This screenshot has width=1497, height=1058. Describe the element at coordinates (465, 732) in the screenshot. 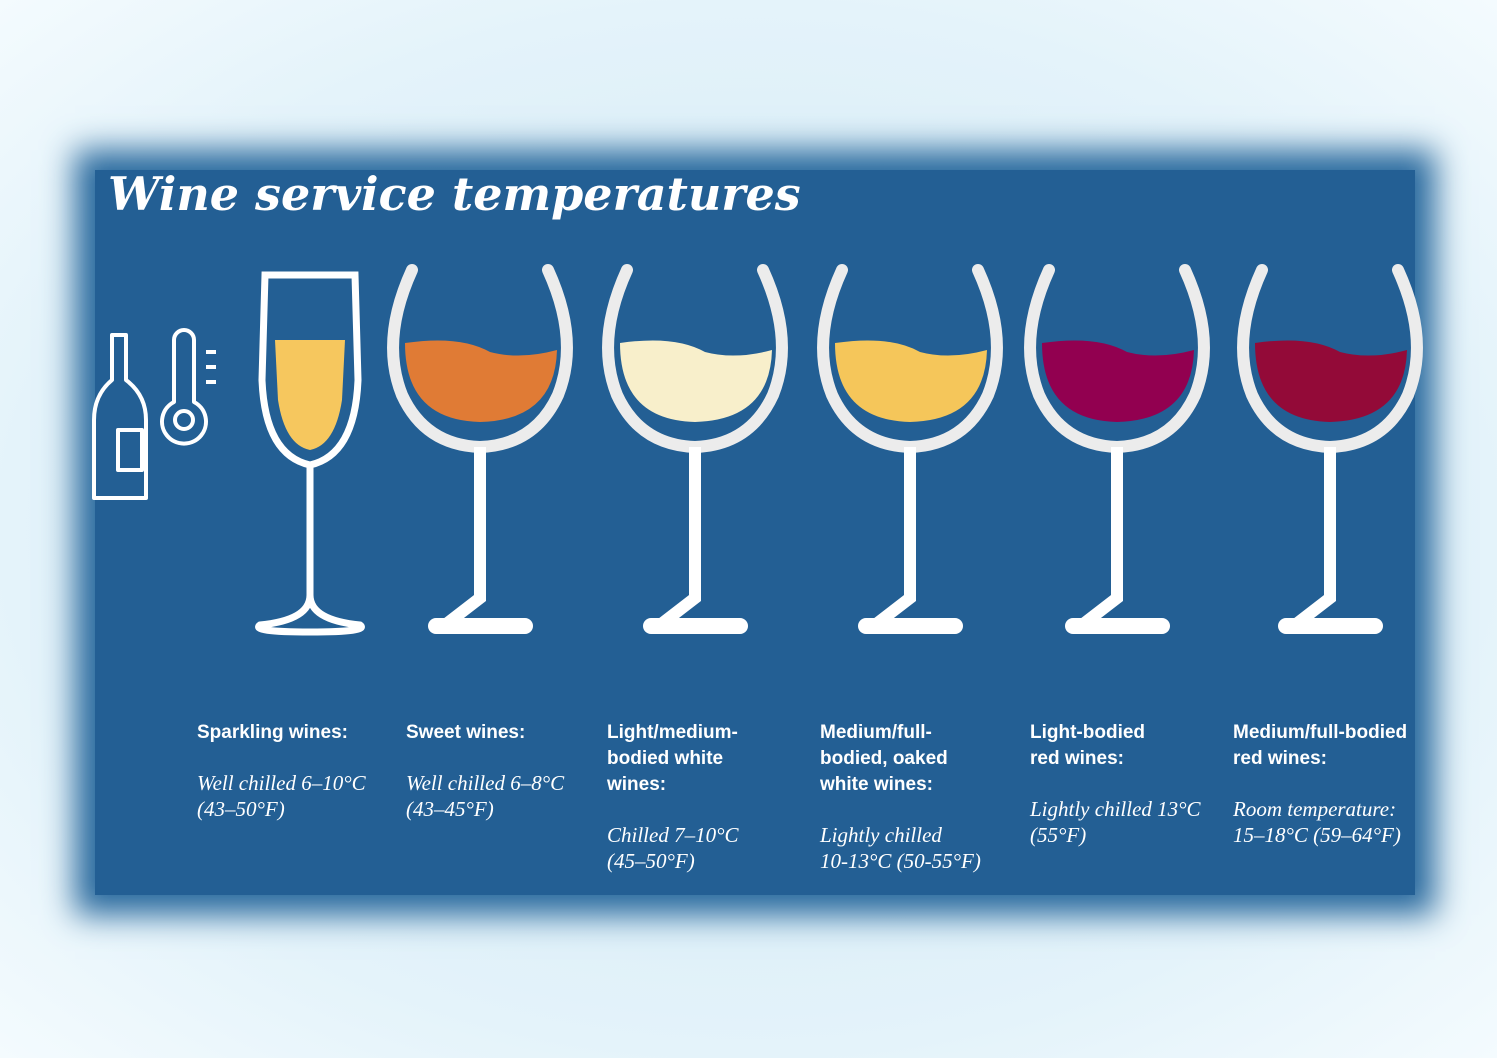

I see `wine-label: Sweet wines:` at that location.